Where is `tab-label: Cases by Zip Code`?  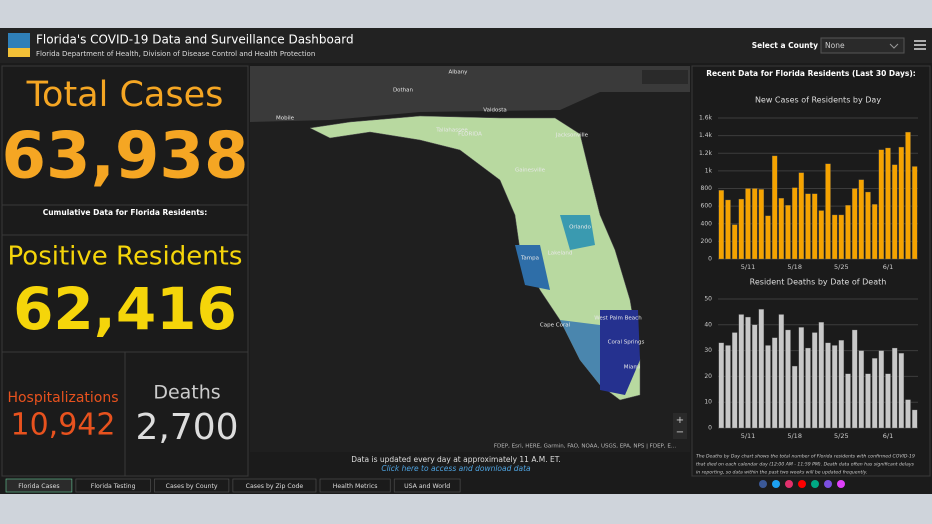 tab-label: Cases by Zip Code is located at coordinates (275, 486).